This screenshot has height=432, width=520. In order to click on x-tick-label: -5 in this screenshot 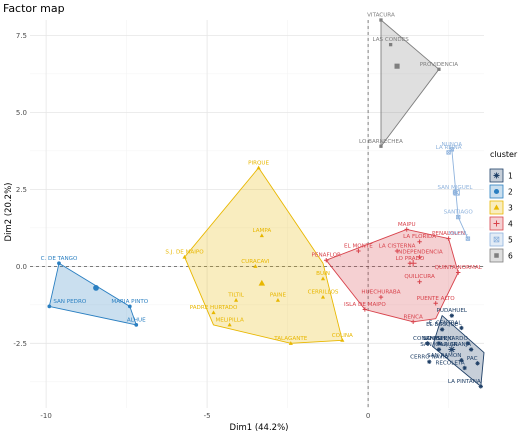, I will do `click(207, 416)`.